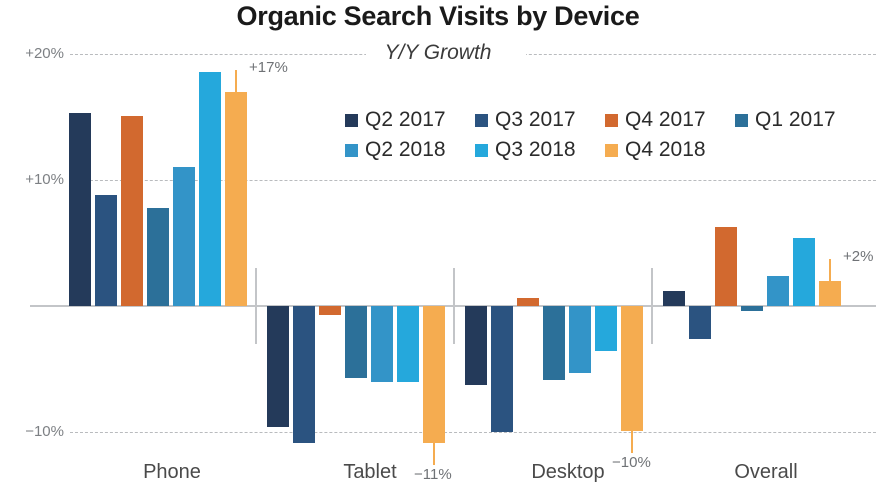 The height and width of the screenshot is (494, 876). Describe the element at coordinates (44, 179) in the screenshot. I see `y-axis-tick-label: +10%` at that location.